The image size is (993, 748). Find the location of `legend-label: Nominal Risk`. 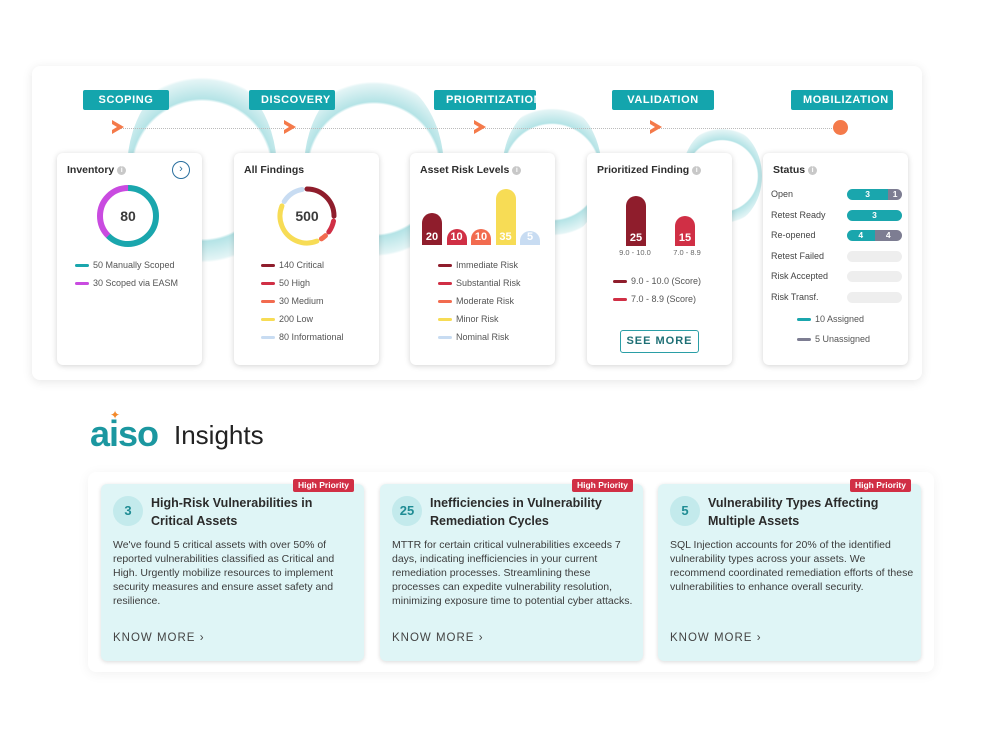

legend-label: Nominal Risk is located at coordinates (483, 337).